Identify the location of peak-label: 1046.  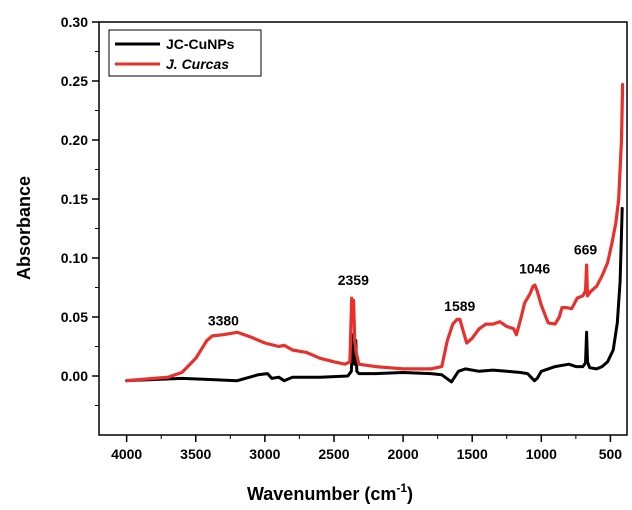
(534, 268).